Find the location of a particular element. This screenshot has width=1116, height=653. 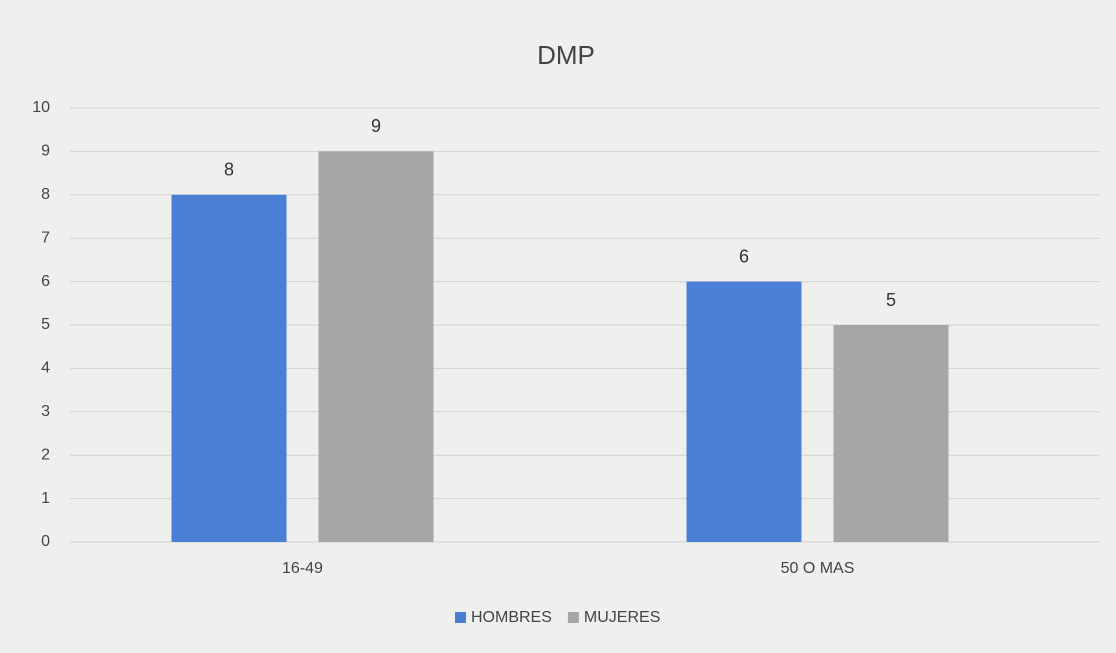

x-tick-label: 16-49 is located at coordinates (302, 568).